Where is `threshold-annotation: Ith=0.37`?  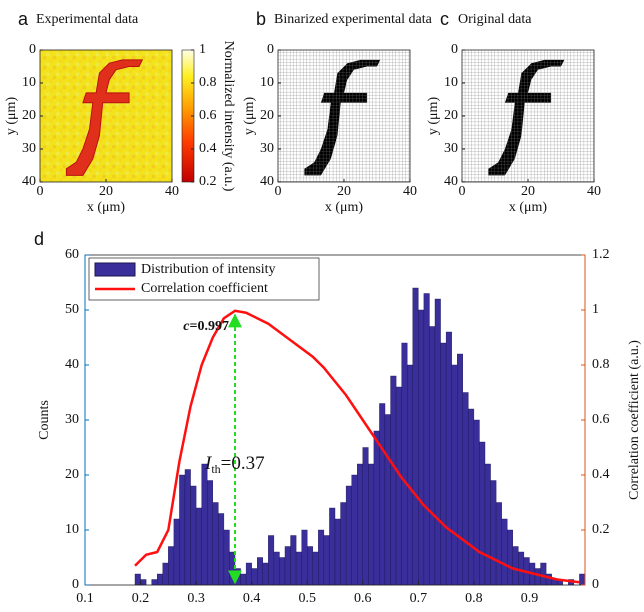
threshold-annotation: Ith=0.37 is located at coordinates (234, 464).